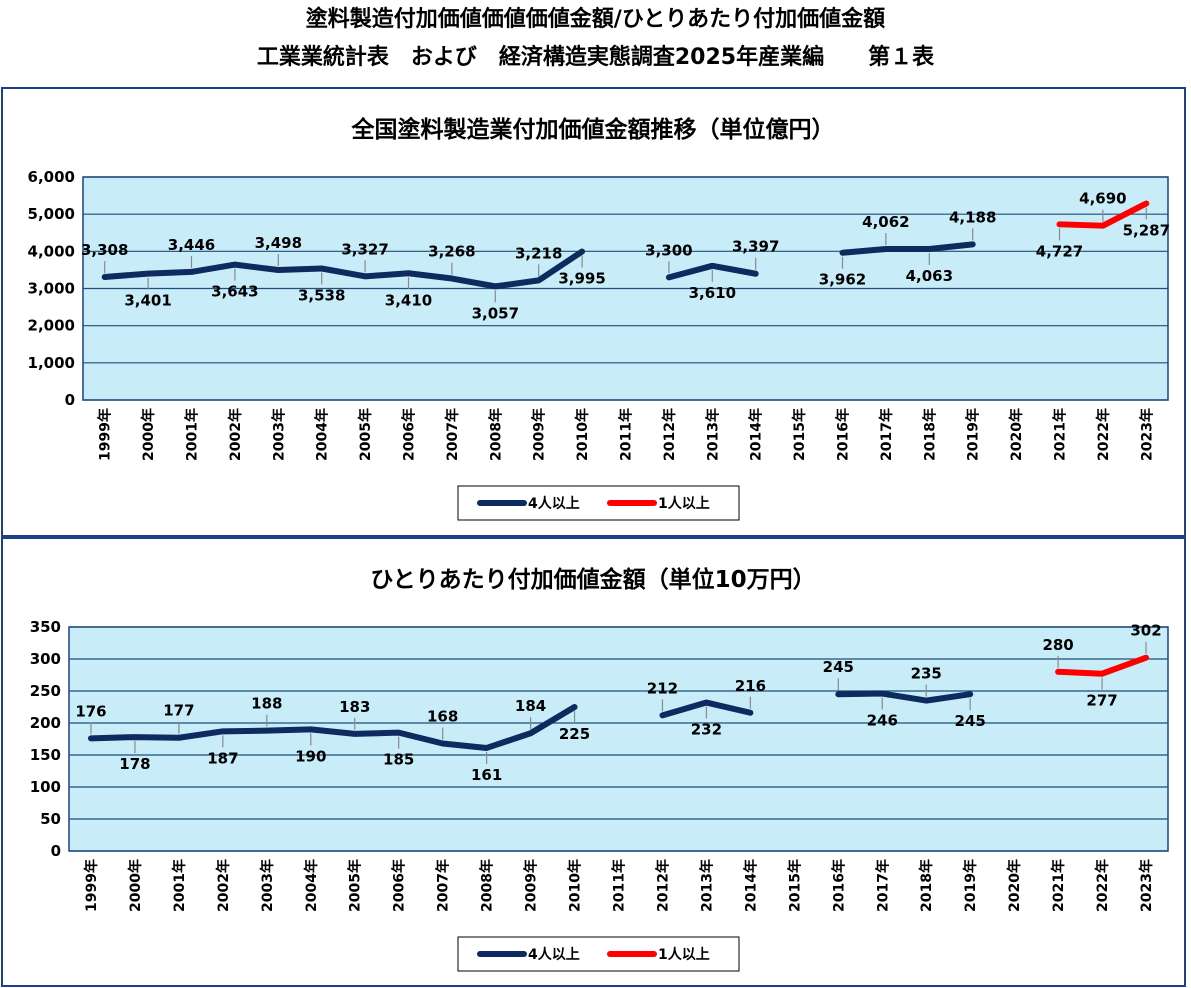  I want to click on y-tick-label: 4,000, so click(51, 251).